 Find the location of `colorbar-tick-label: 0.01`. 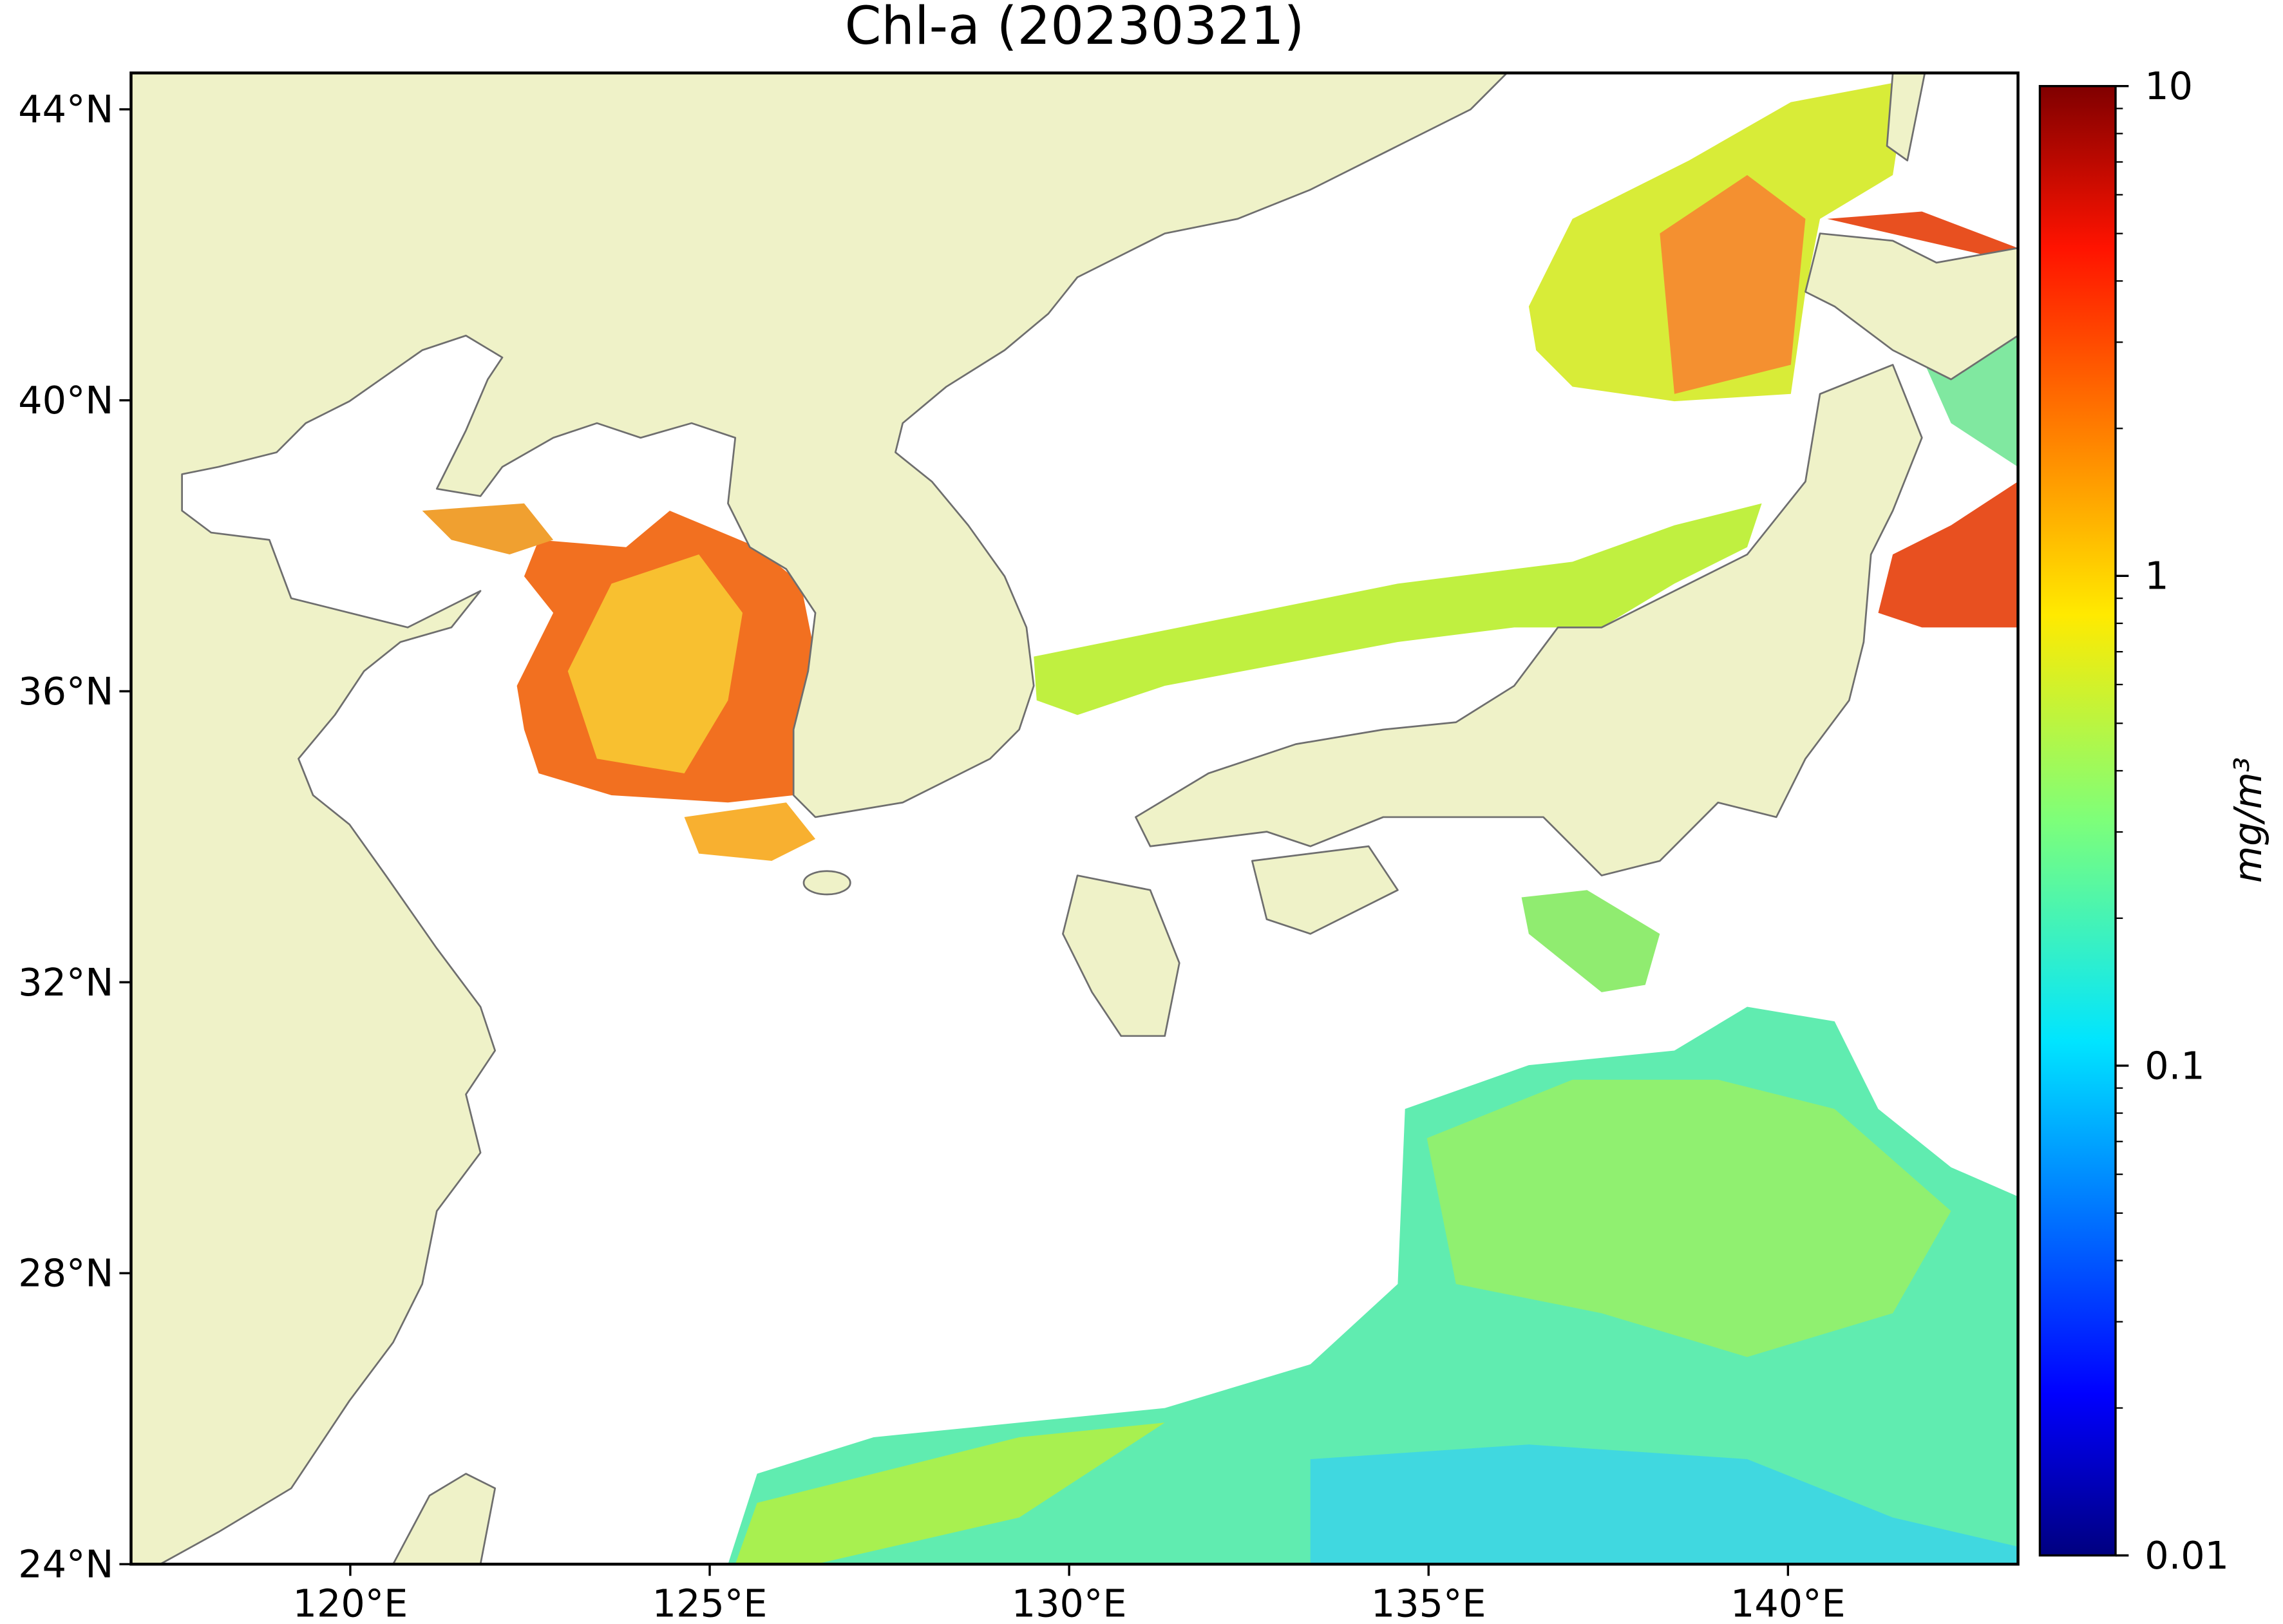

colorbar-tick-label: 0.01 is located at coordinates (2187, 1556).